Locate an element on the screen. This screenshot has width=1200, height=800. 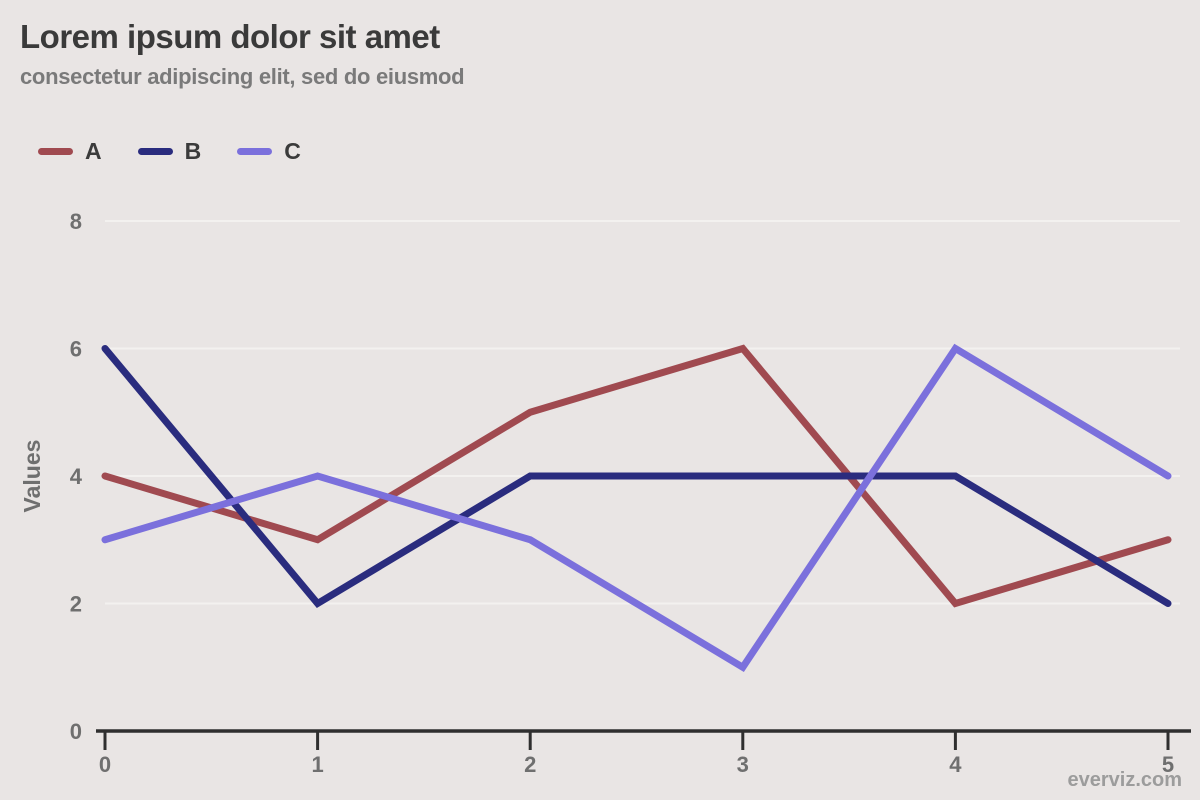
legend: A B C is located at coordinates (169, 151).